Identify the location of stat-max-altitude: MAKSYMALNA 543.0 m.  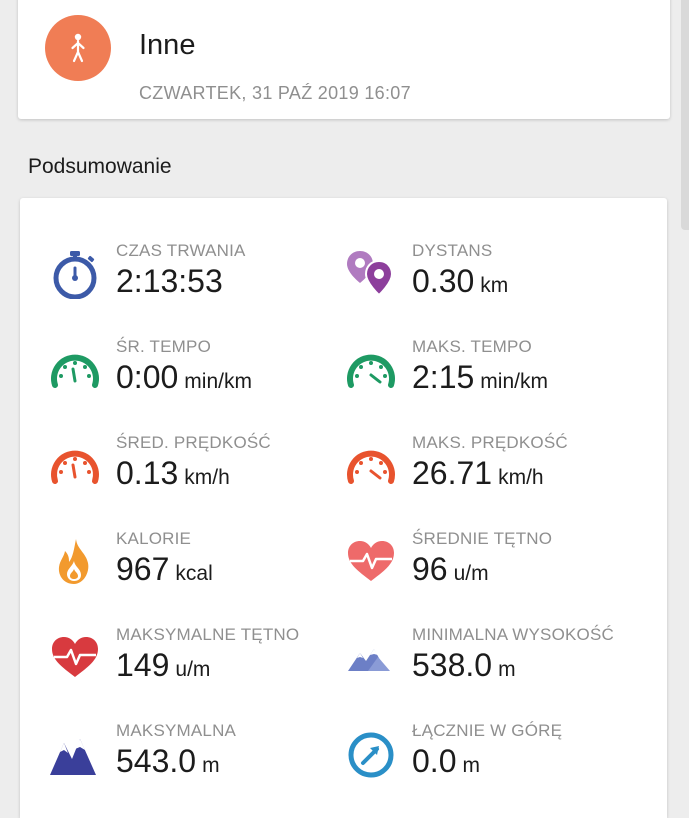
(200, 761).